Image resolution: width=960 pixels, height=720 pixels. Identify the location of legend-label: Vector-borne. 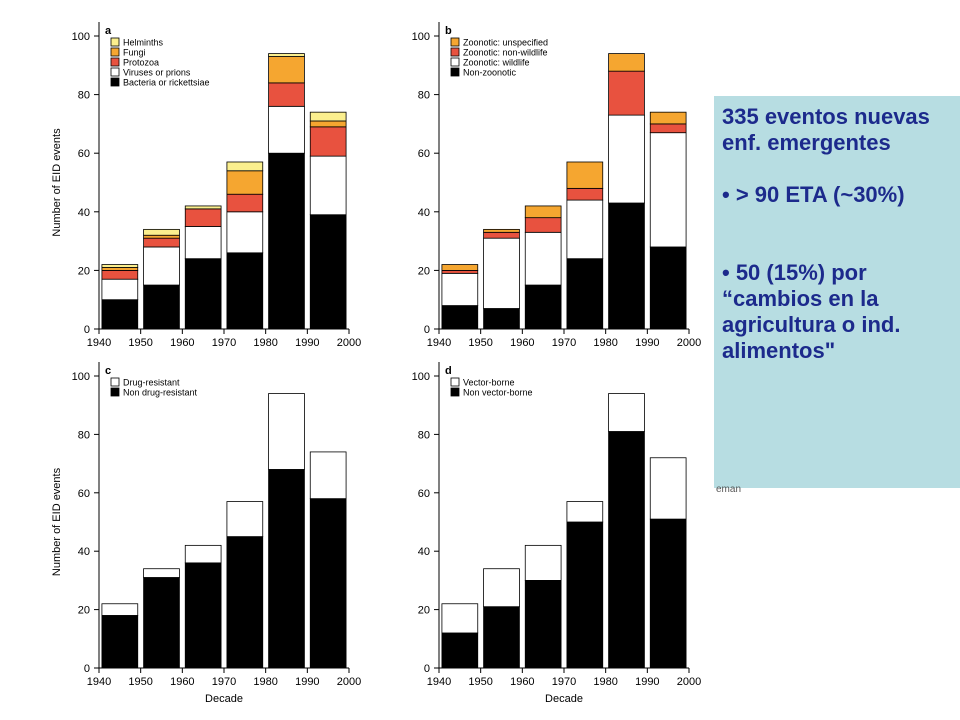
(489, 383).